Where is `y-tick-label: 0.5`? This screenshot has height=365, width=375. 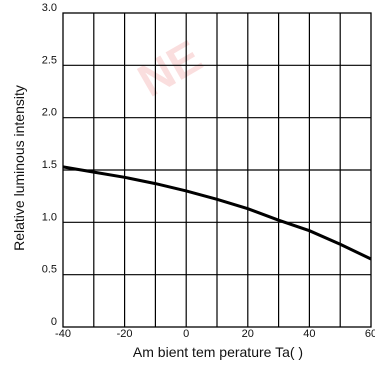 y-tick-label: 0.5 is located at coordinates (49, 270).